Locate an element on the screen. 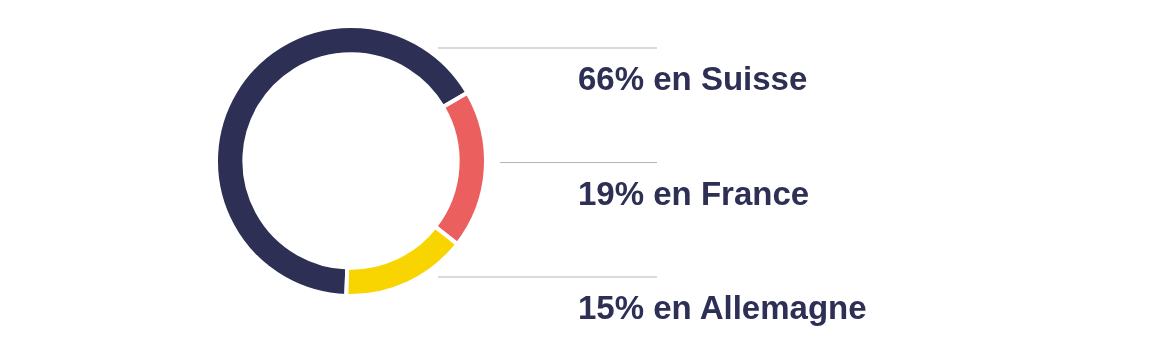  slice-label: 15% en Allemagne is located at coordinates (722, 307).